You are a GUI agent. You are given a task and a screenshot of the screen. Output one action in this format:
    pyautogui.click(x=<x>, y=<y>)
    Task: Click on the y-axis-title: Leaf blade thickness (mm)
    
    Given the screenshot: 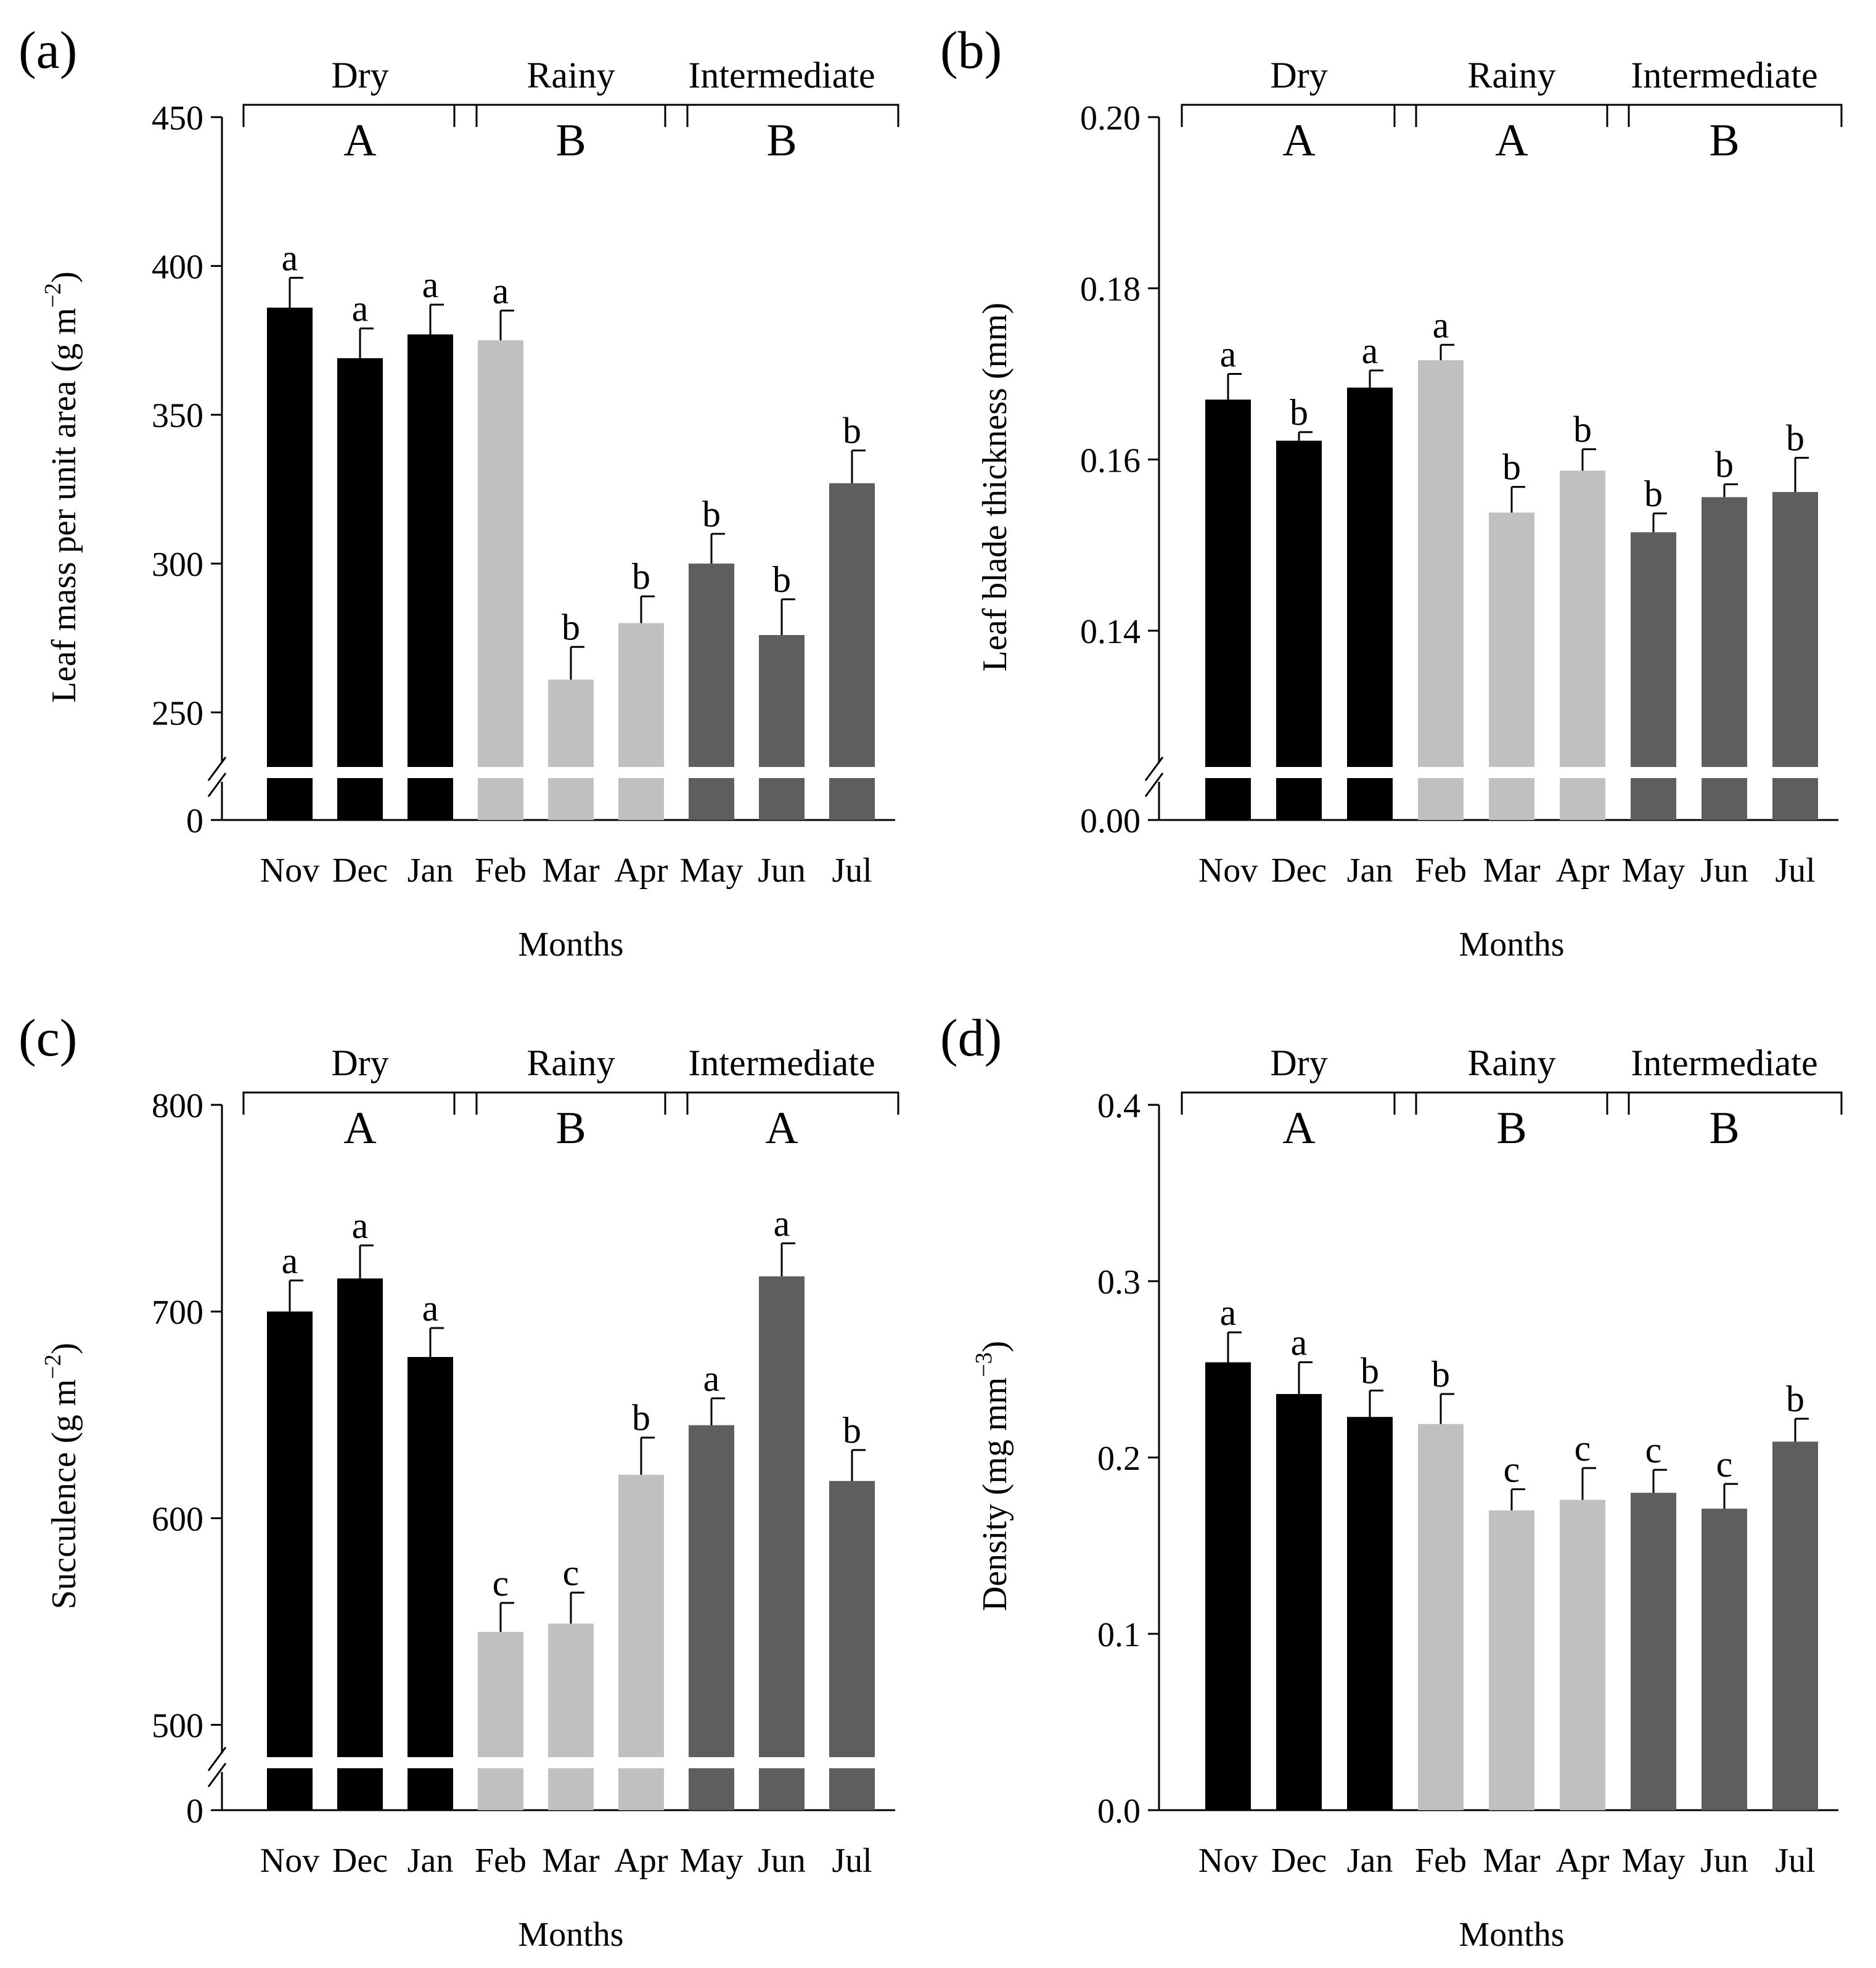 What is the action you would take?
    pyautogui.click(x=995, y=487)
    